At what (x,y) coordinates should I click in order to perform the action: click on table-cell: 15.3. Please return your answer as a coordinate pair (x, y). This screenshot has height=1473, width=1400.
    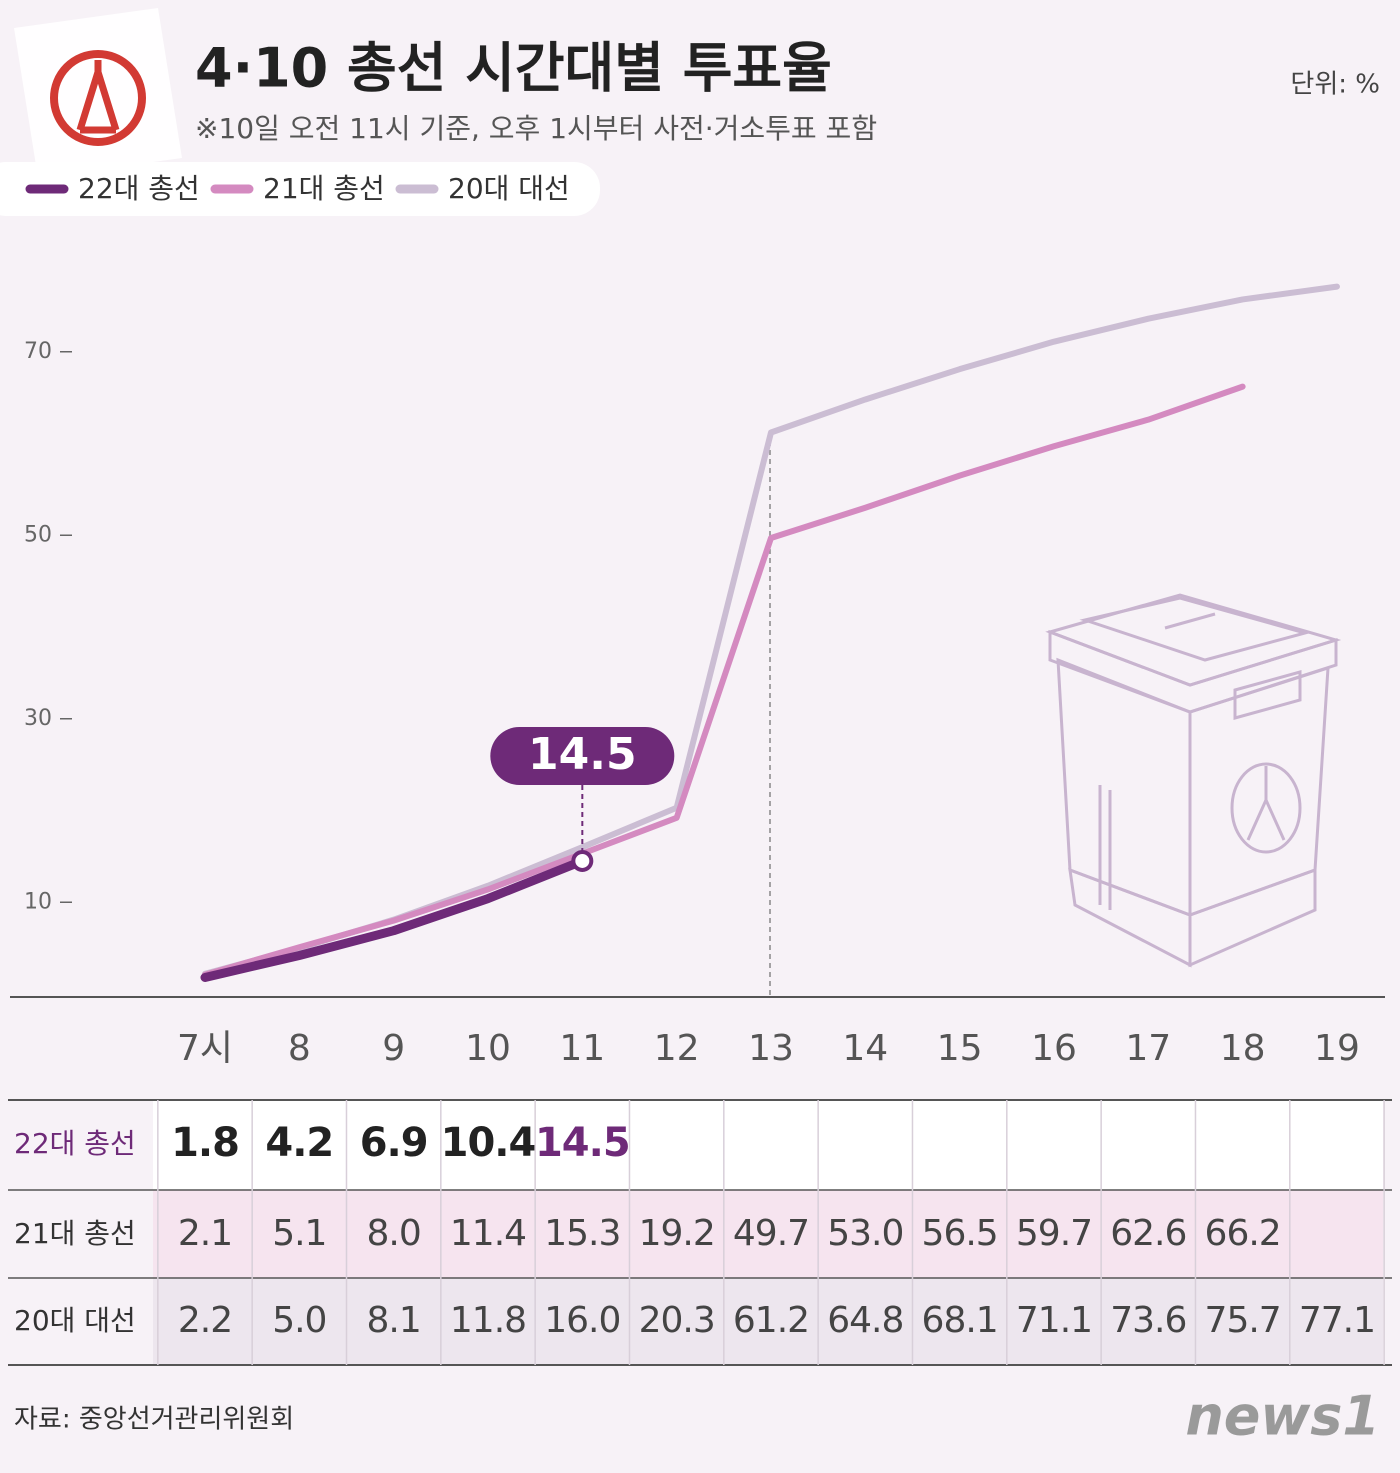
    Looking at the image, I should click on (582, 1233).